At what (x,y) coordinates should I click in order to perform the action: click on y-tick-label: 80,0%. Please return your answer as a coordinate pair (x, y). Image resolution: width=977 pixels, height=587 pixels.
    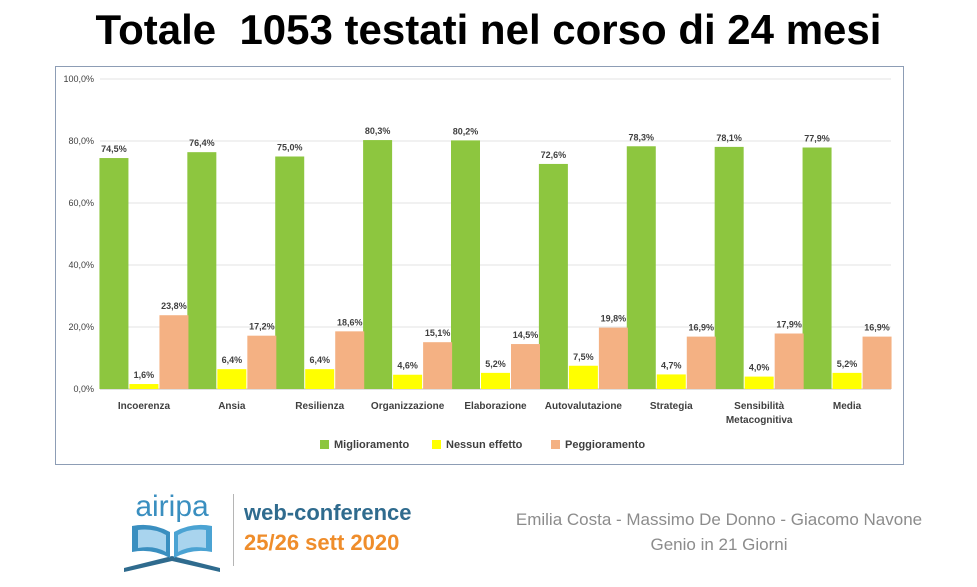
    Looking at the image, I should click on (81, 141).